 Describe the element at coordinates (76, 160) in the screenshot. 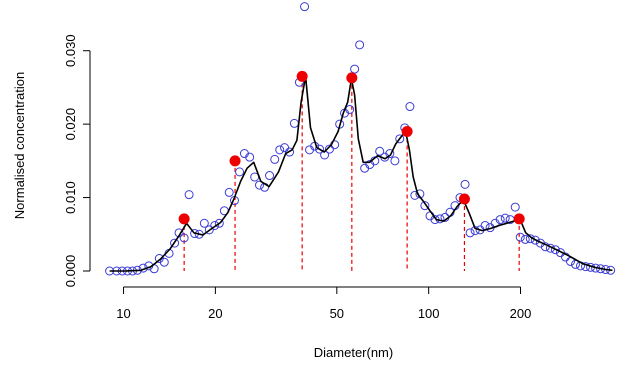

I see `y-ticks: 0.000 0.010 0.020 0.030` at that location.